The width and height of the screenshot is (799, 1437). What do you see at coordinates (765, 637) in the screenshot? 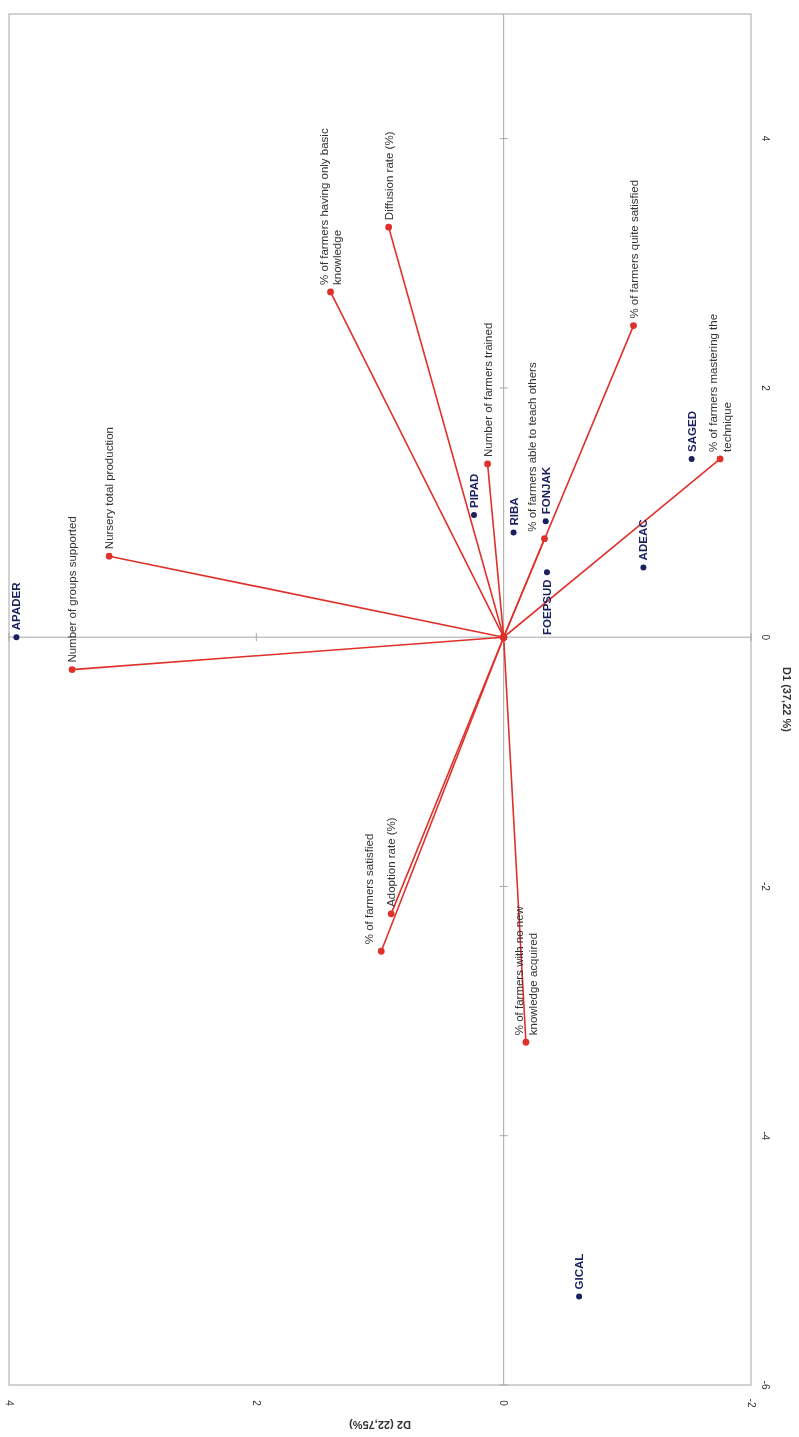
I see `y-tick-label: 0` at bounding box center [765, 637].